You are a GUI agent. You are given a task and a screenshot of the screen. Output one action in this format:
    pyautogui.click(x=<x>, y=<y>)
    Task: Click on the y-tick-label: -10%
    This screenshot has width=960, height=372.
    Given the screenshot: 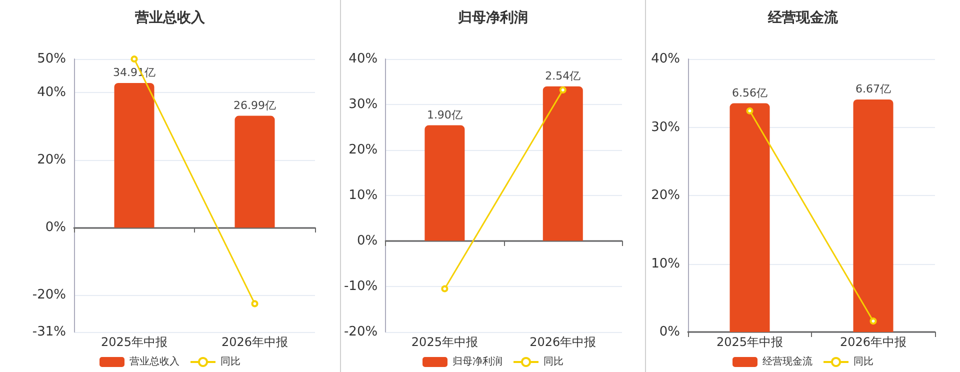 What is the action you would take?
    pyautogui.click(x=361, y=286)
    